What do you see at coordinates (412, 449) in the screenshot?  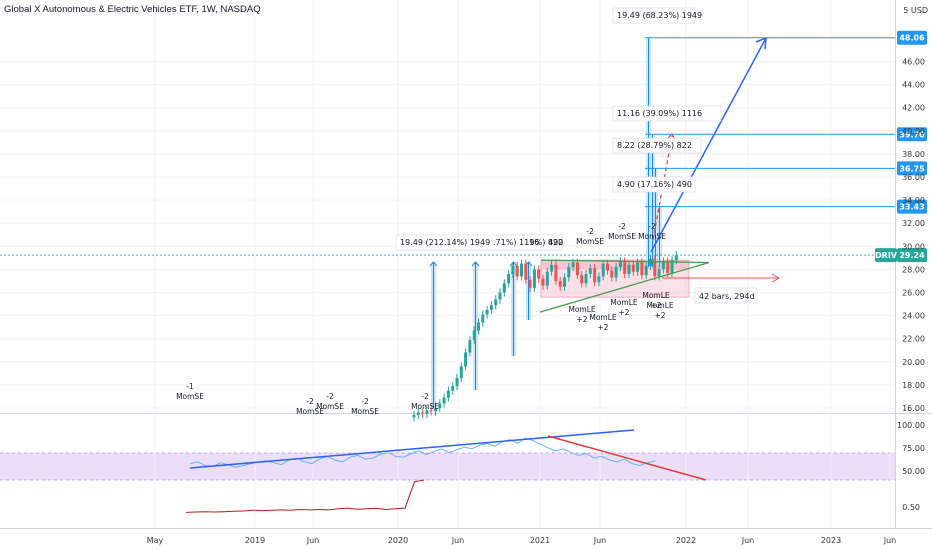 I see `oscillator-trend-up` at bounding box center [412, 449].